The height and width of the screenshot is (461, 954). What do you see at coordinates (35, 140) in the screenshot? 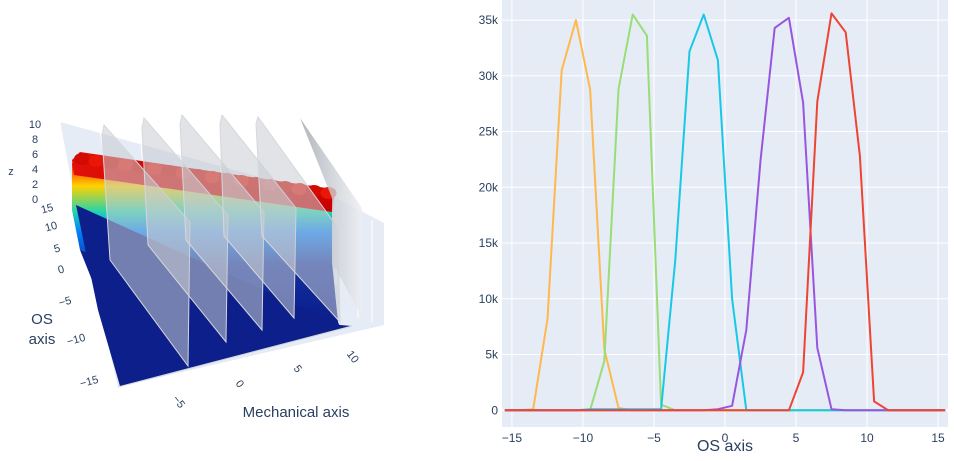
I see `z-tick-label: 8` at bounding box center [35, 140].